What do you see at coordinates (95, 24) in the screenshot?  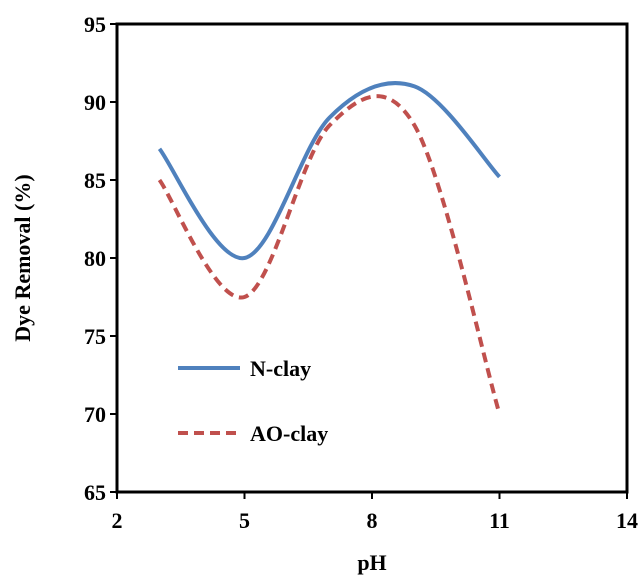 I see `y-tick-label: 95` at bounding box center [95, 24].